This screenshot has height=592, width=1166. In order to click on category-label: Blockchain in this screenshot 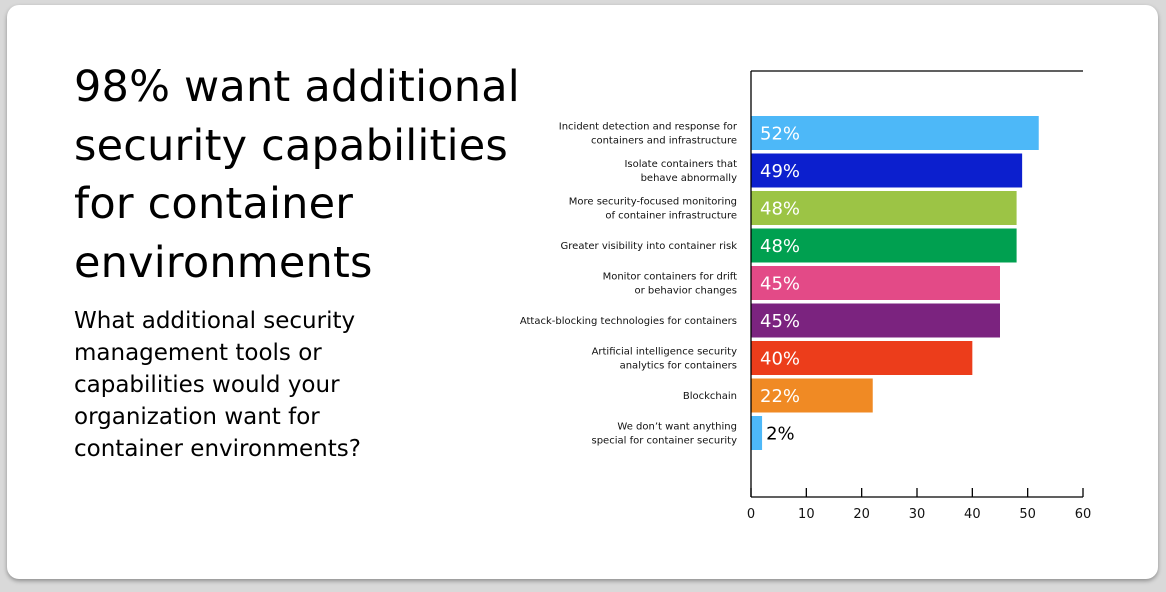, I will do `click(710, 396)`.